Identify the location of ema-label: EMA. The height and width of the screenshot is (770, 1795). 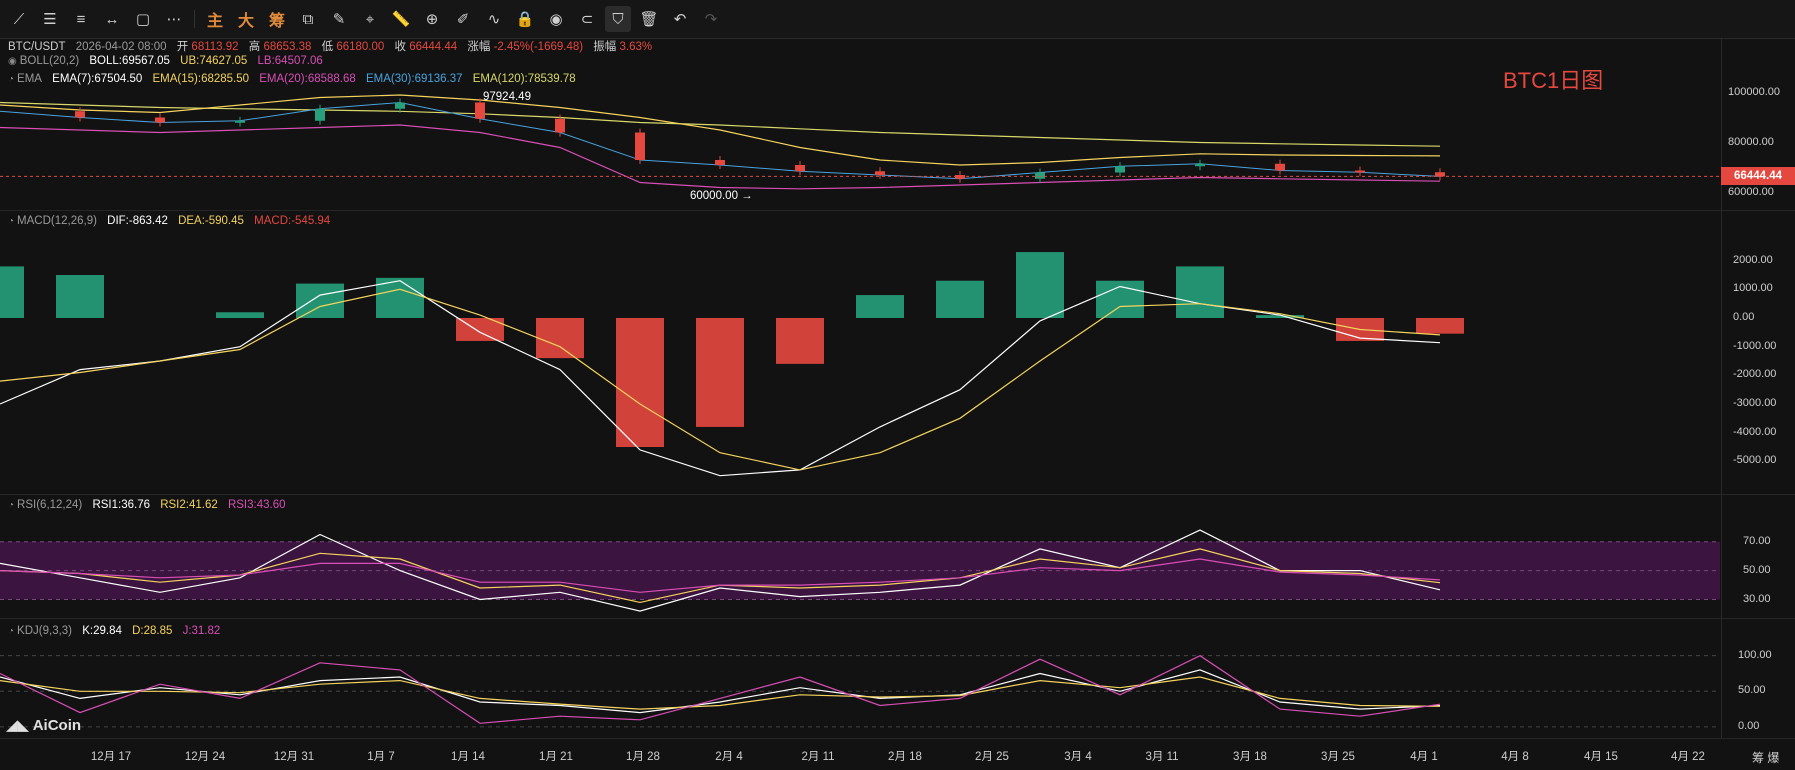
(29, 79).